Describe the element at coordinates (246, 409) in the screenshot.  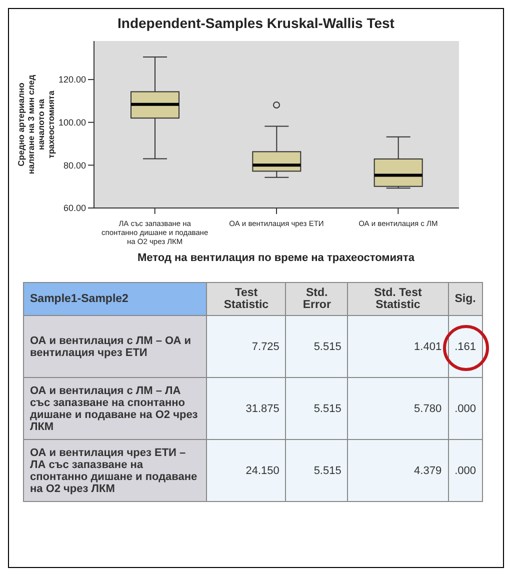
I see `text: 31.875` at that location.